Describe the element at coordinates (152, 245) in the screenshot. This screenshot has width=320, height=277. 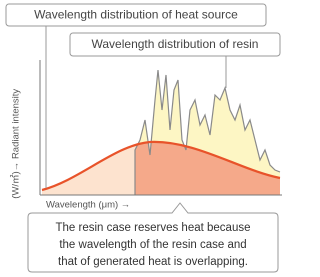
I see `callout-text: the wavelength of the resin case and` at that location.